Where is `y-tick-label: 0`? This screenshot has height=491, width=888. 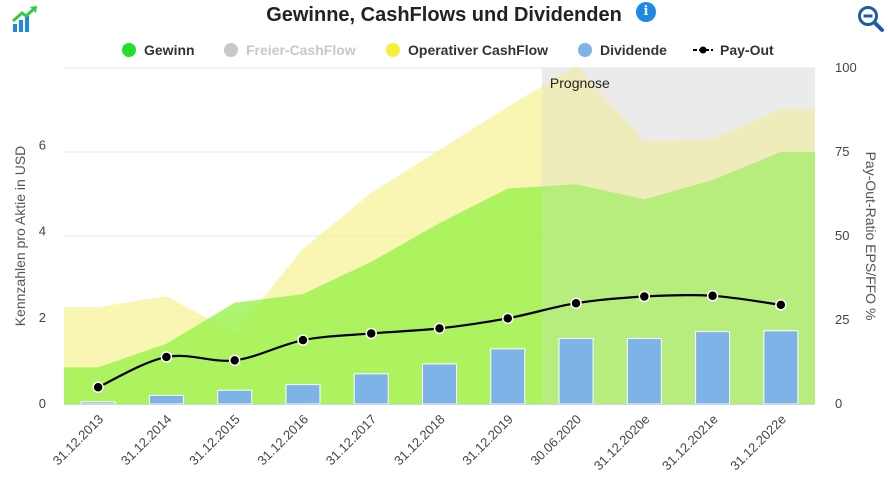
y-tick-label: 0 is located at coordinates (42, 403).